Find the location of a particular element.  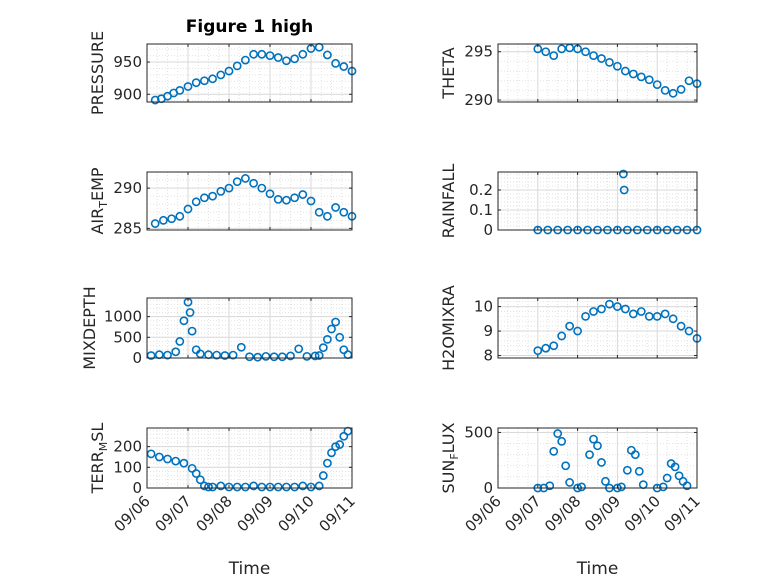

y-axis-label: RAINFALL is located at coordinates (448, 201).